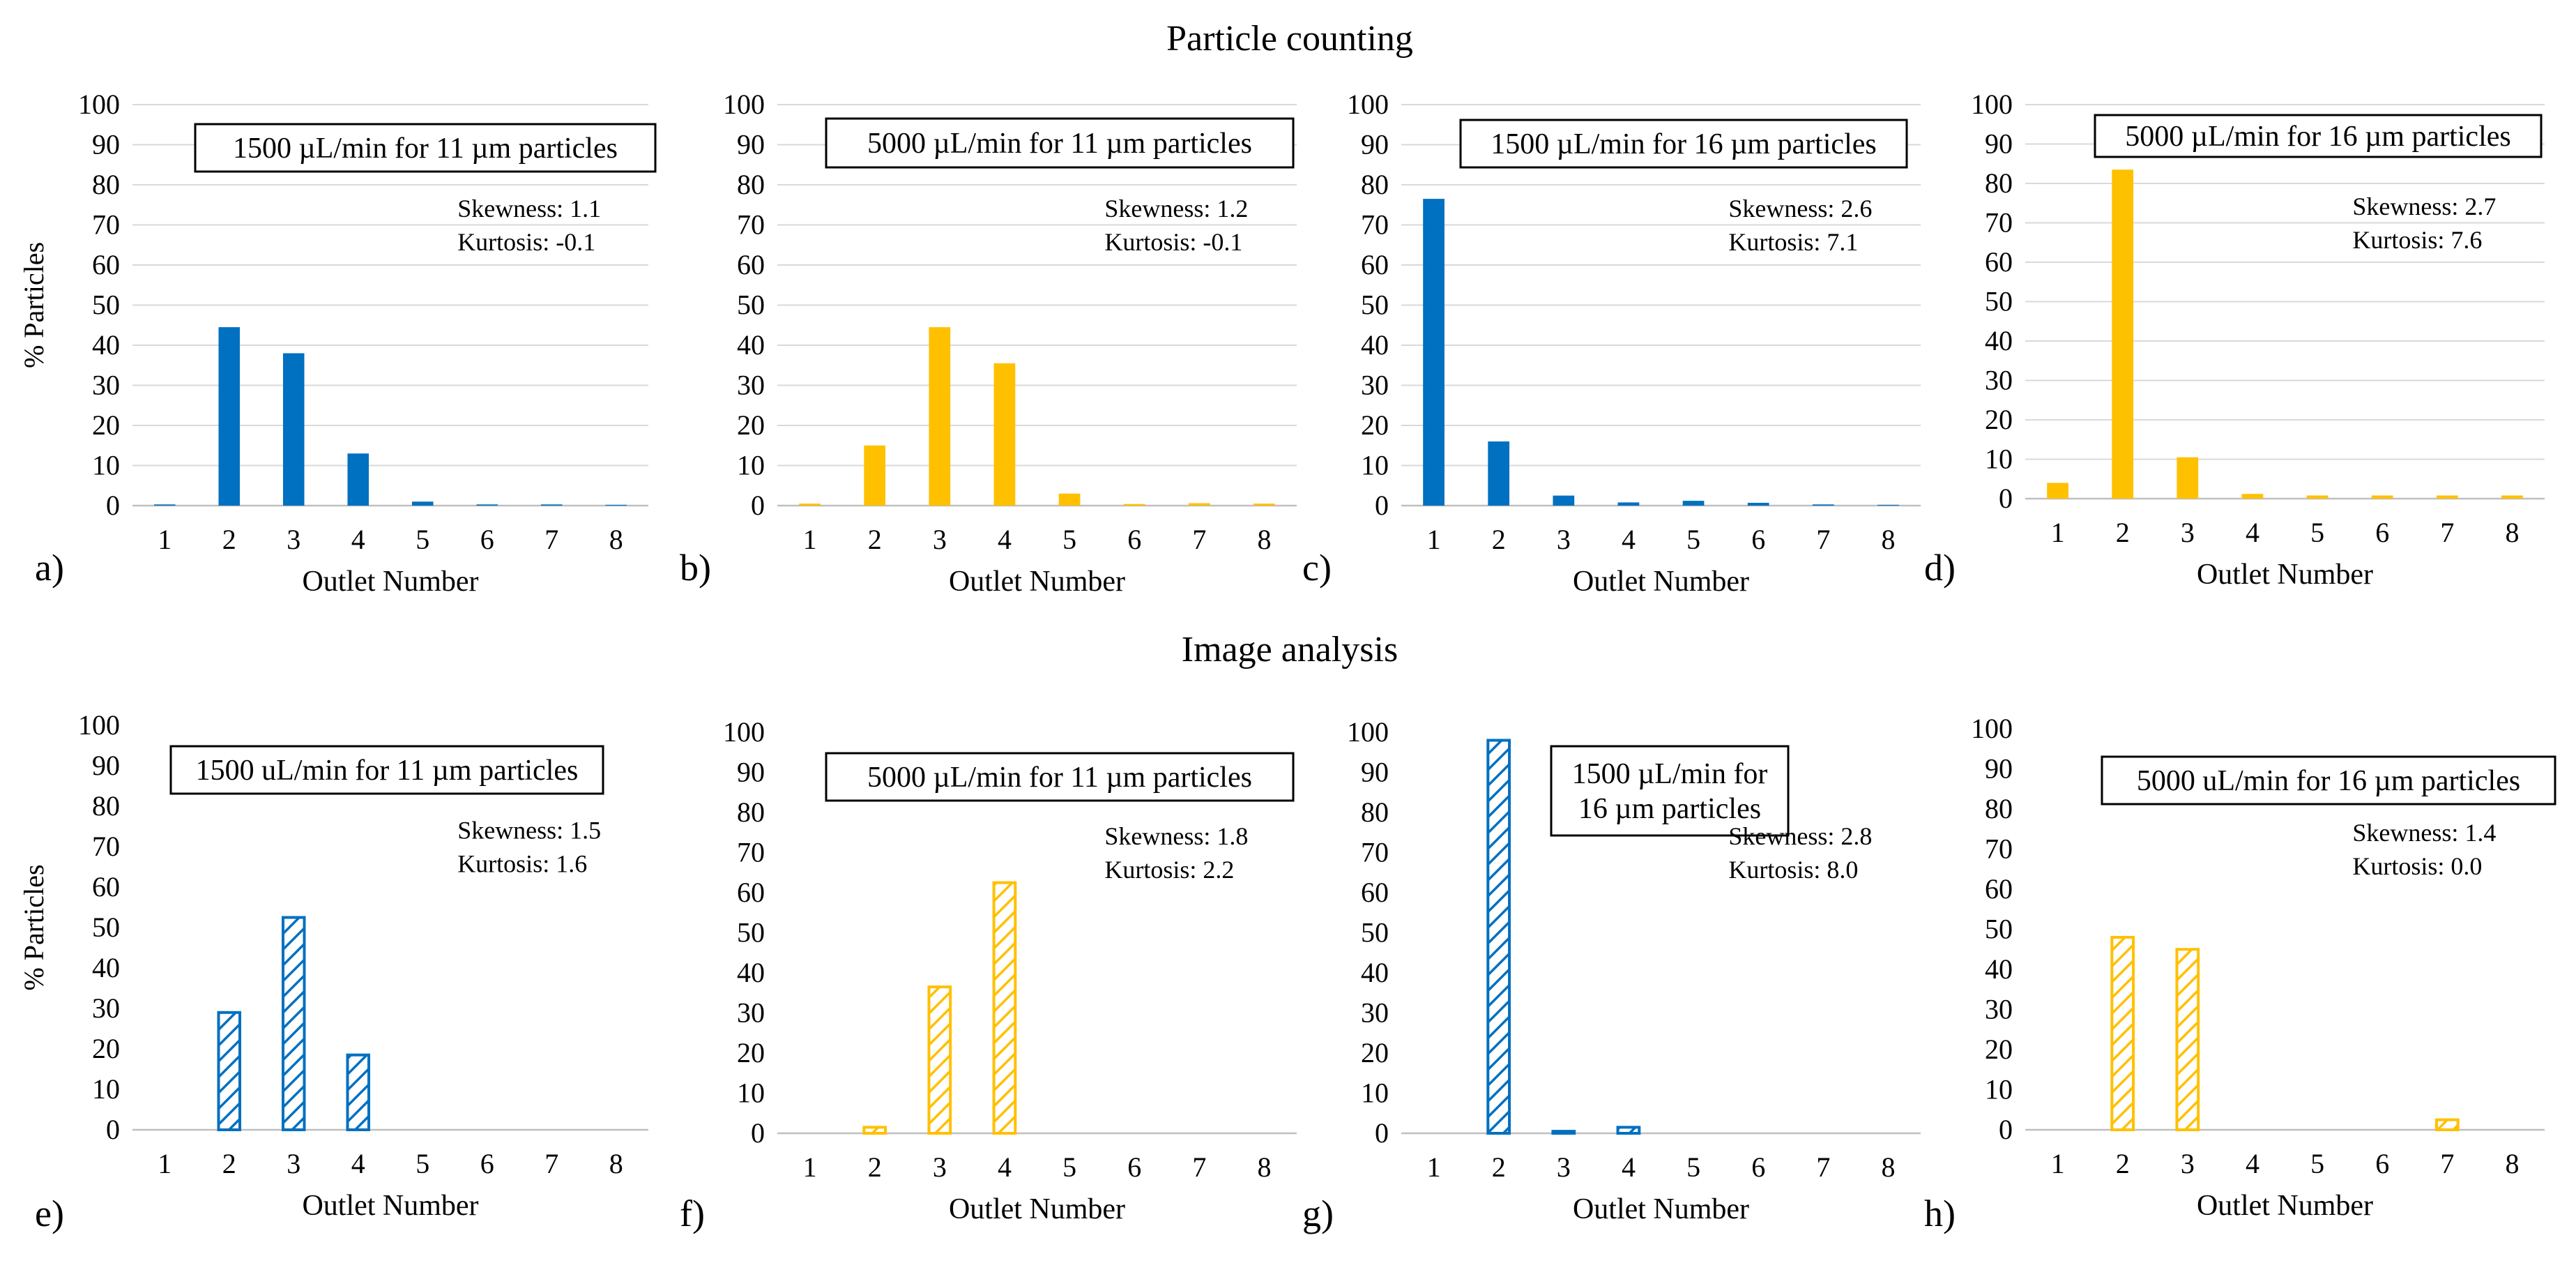  Describe the element at coordinates (2424, 833) in the screenshot. I see `skewness-annotation: Skewness: 1.4` at that location.